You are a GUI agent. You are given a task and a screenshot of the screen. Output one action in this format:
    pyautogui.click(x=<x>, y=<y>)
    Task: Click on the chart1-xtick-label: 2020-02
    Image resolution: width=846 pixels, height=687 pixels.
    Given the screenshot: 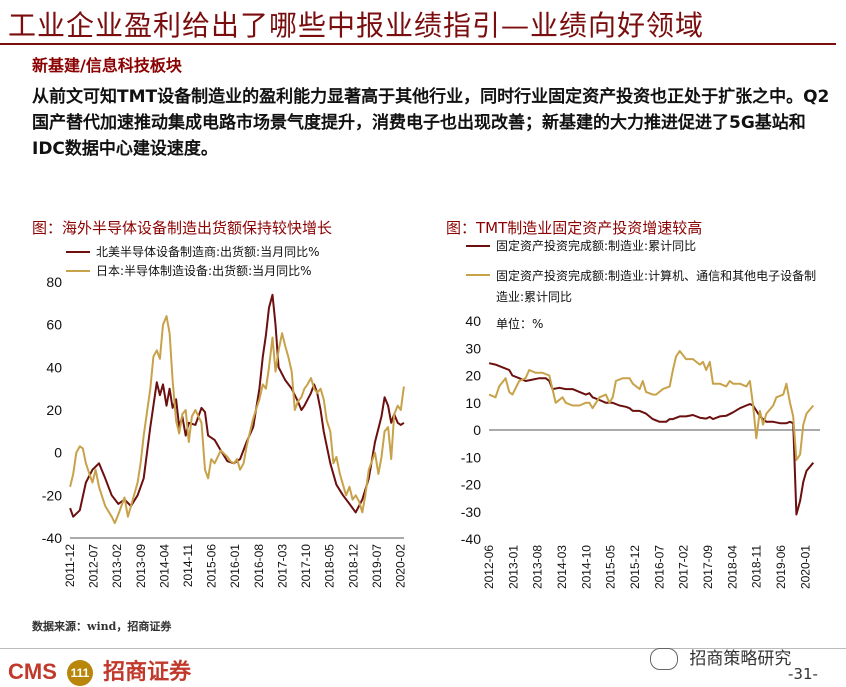 What is the action you would take?
    pyautogui.click(x=400, y=566)
    